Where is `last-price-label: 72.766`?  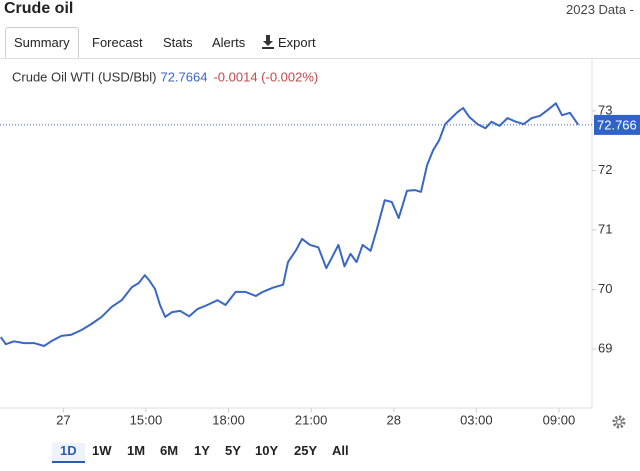
last-price-label: 72.766 is located at coordinates (617, 124).